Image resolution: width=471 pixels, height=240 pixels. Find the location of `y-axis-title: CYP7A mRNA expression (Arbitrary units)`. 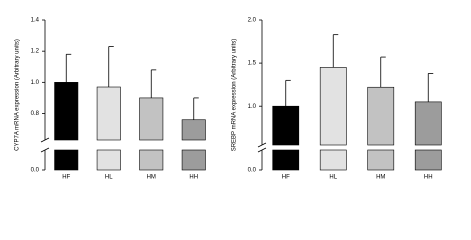

y-axis-title: CYP7A mRNA expression (Arbitrary units) is located at coordinates (18, 95).